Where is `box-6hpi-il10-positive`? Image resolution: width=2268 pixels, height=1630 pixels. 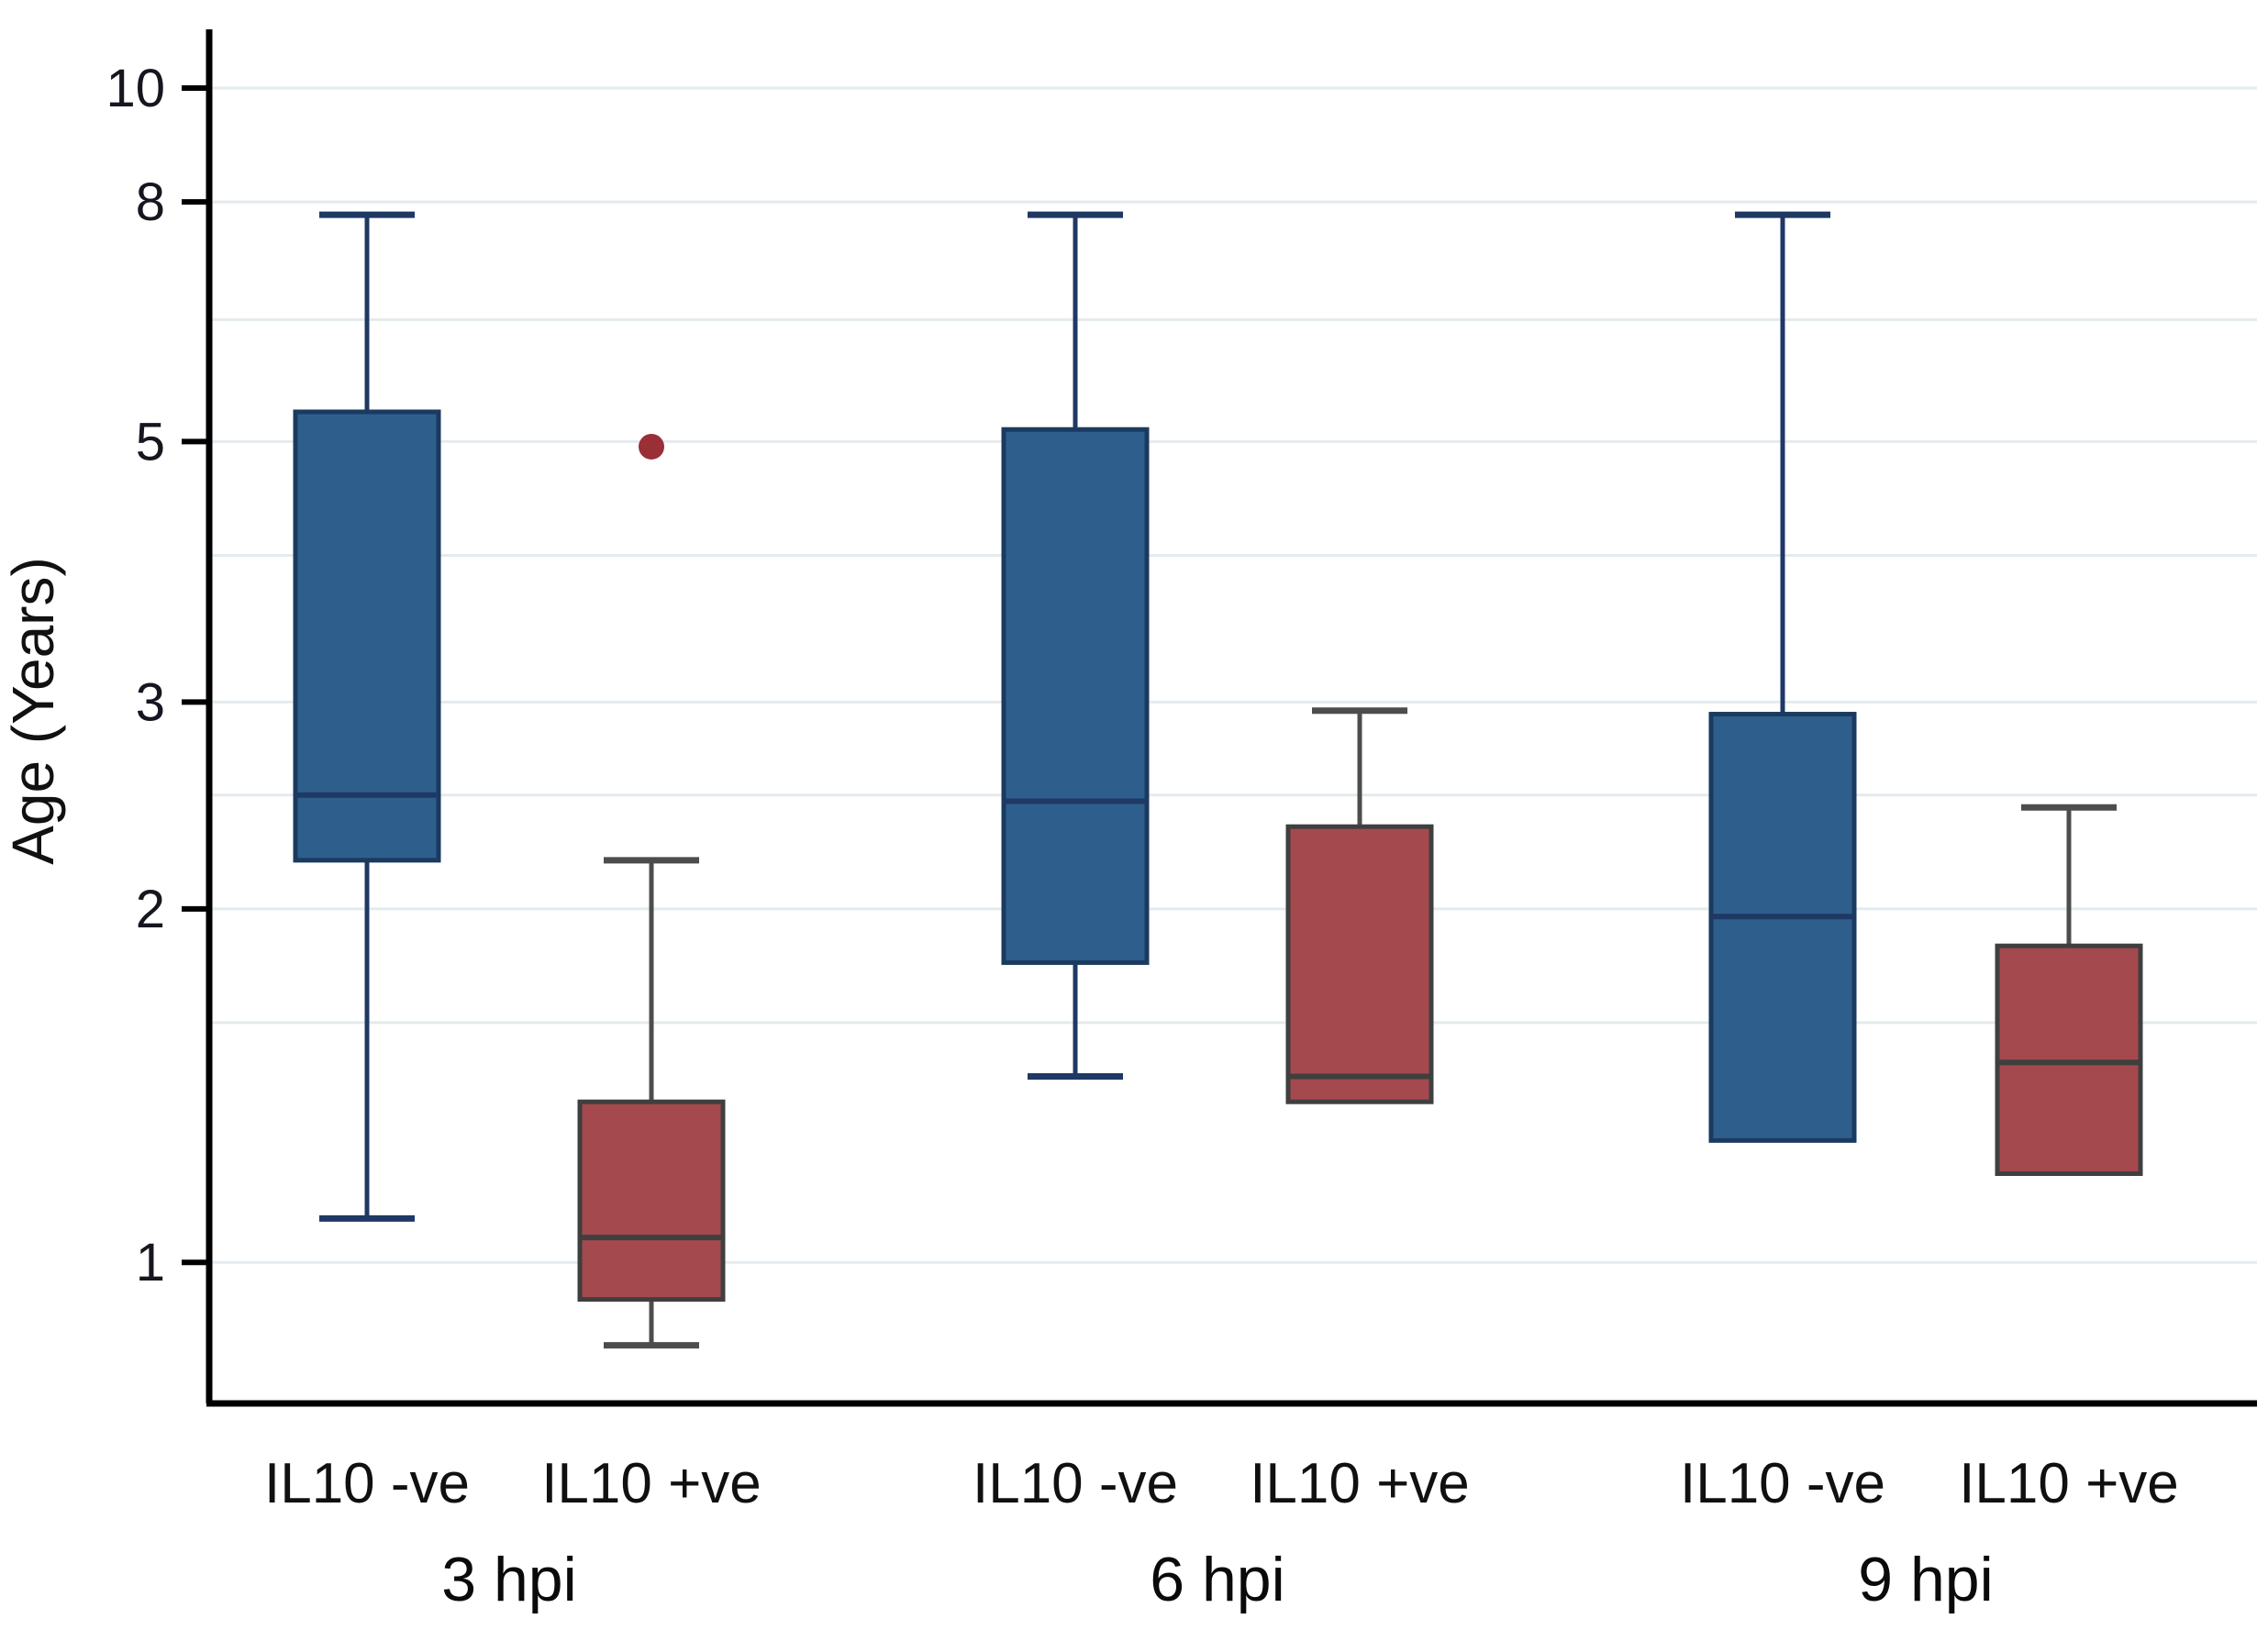 box-6hpi-il10-positive is located at coordinates (1359, 964).